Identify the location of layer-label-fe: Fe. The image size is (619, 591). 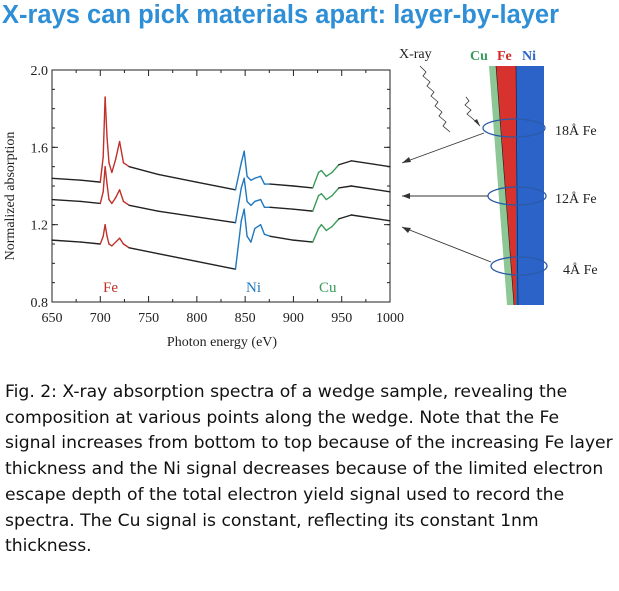
(504, 56).